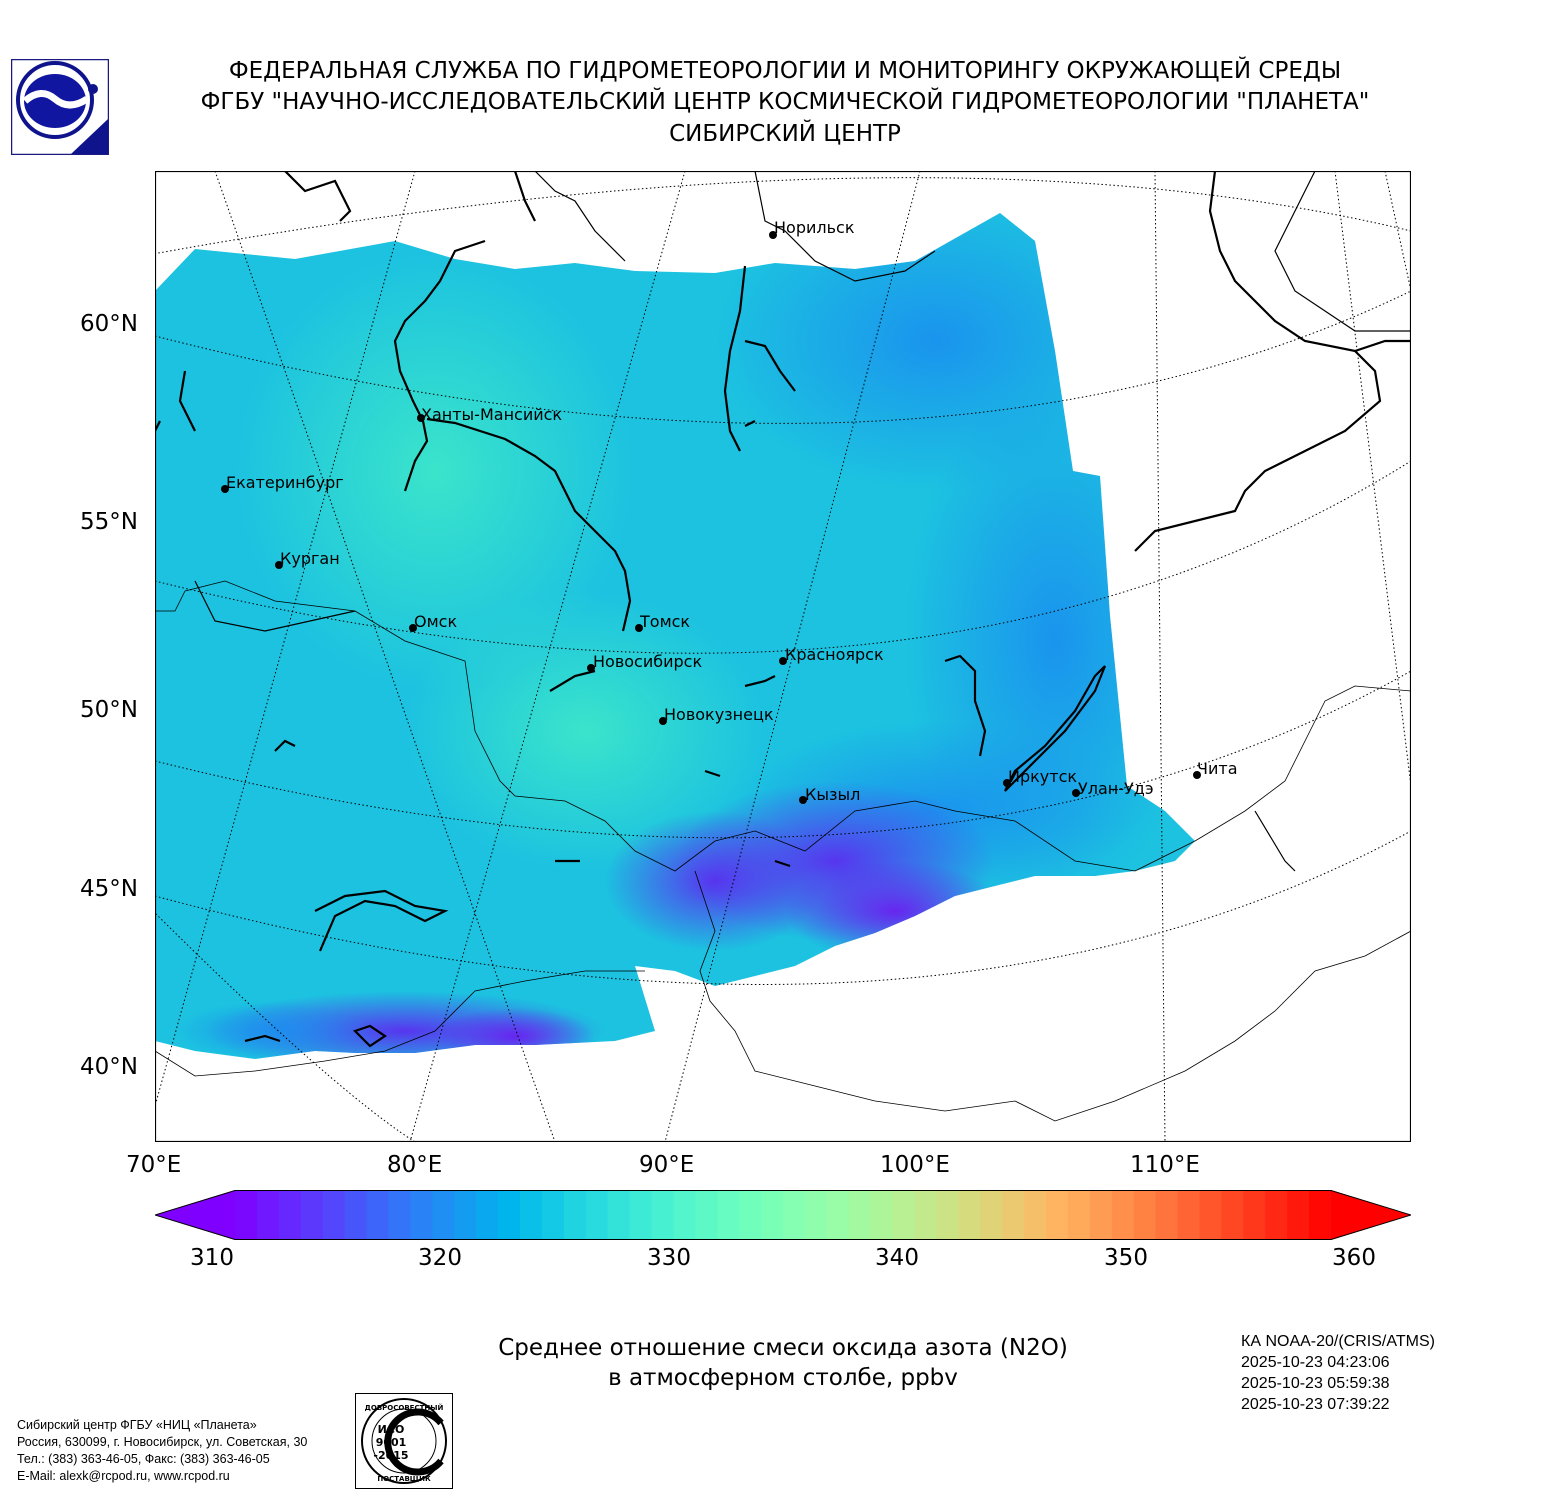 The width and height of the screenshot is (1550, 1500). I want to click on colorbar-tick-320: 320, so click(440, 1258).